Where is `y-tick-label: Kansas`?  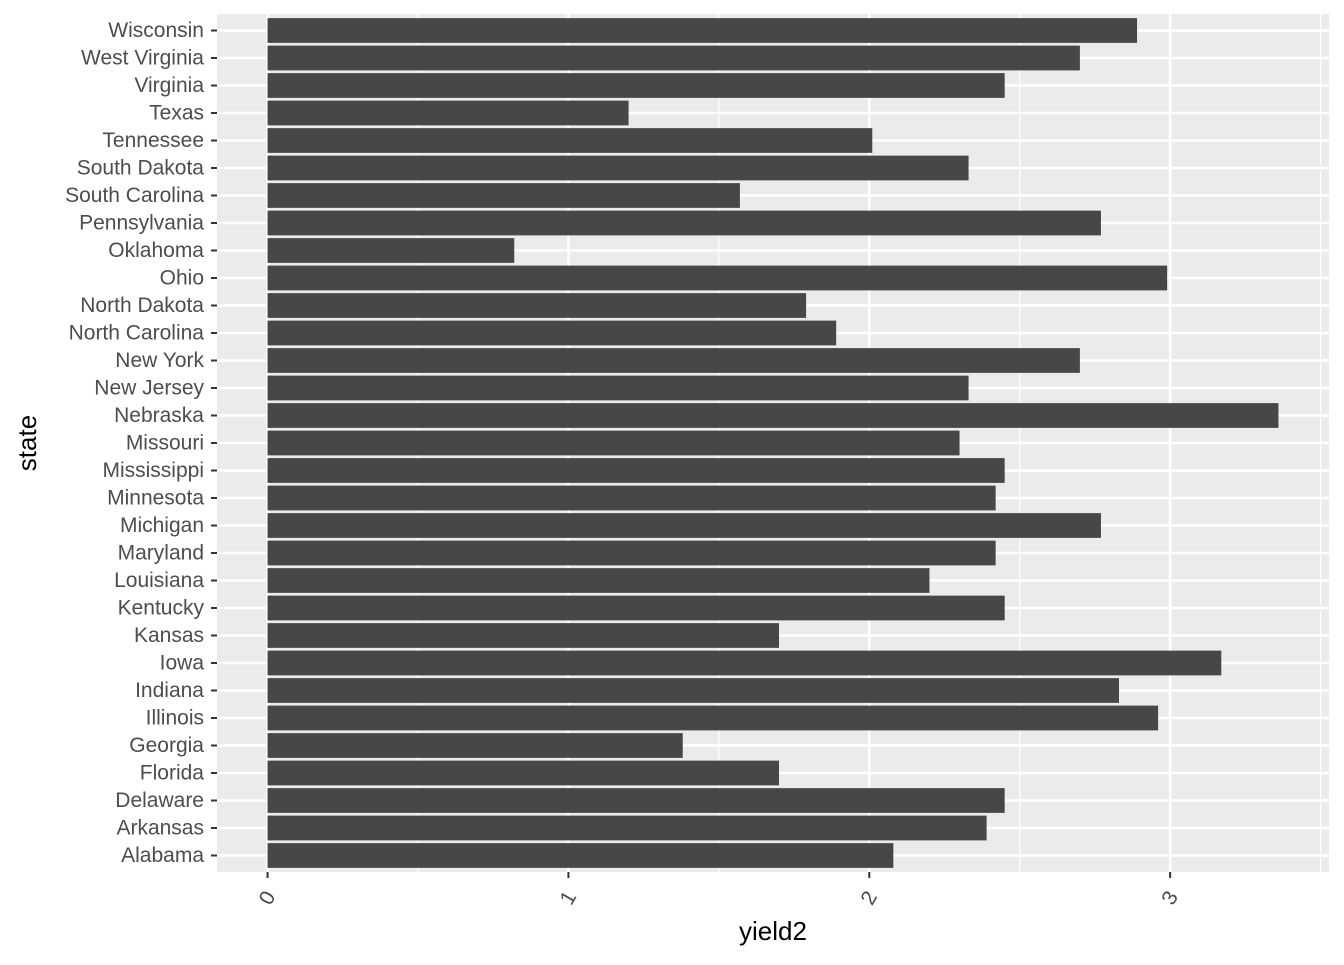 y-tick-label: Kansas is located at coordinates (169, 635).